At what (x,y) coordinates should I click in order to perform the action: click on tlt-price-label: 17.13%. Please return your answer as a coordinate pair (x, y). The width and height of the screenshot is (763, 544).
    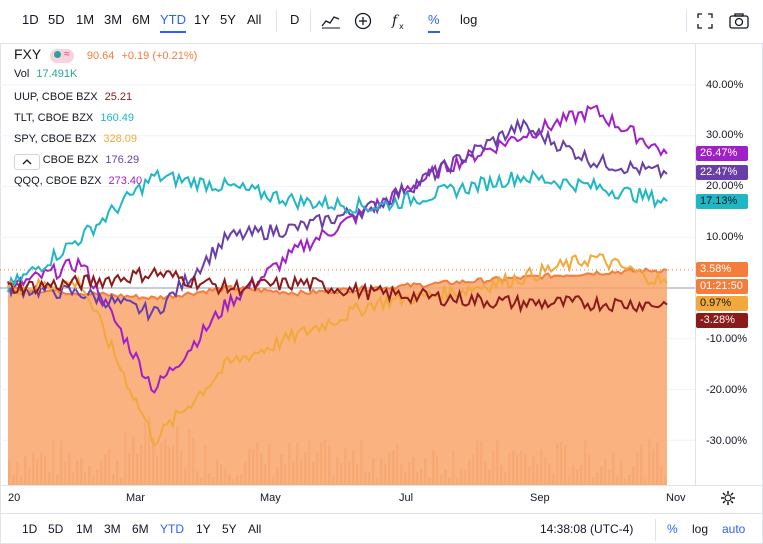
    Looking at the image, I should click on (722, 201).